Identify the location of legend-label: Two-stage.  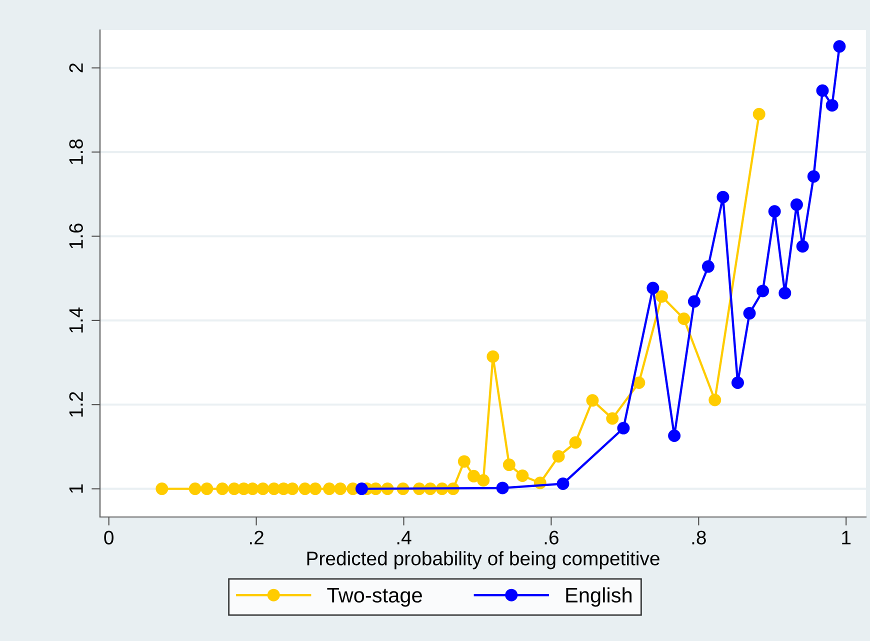
(374, 597).